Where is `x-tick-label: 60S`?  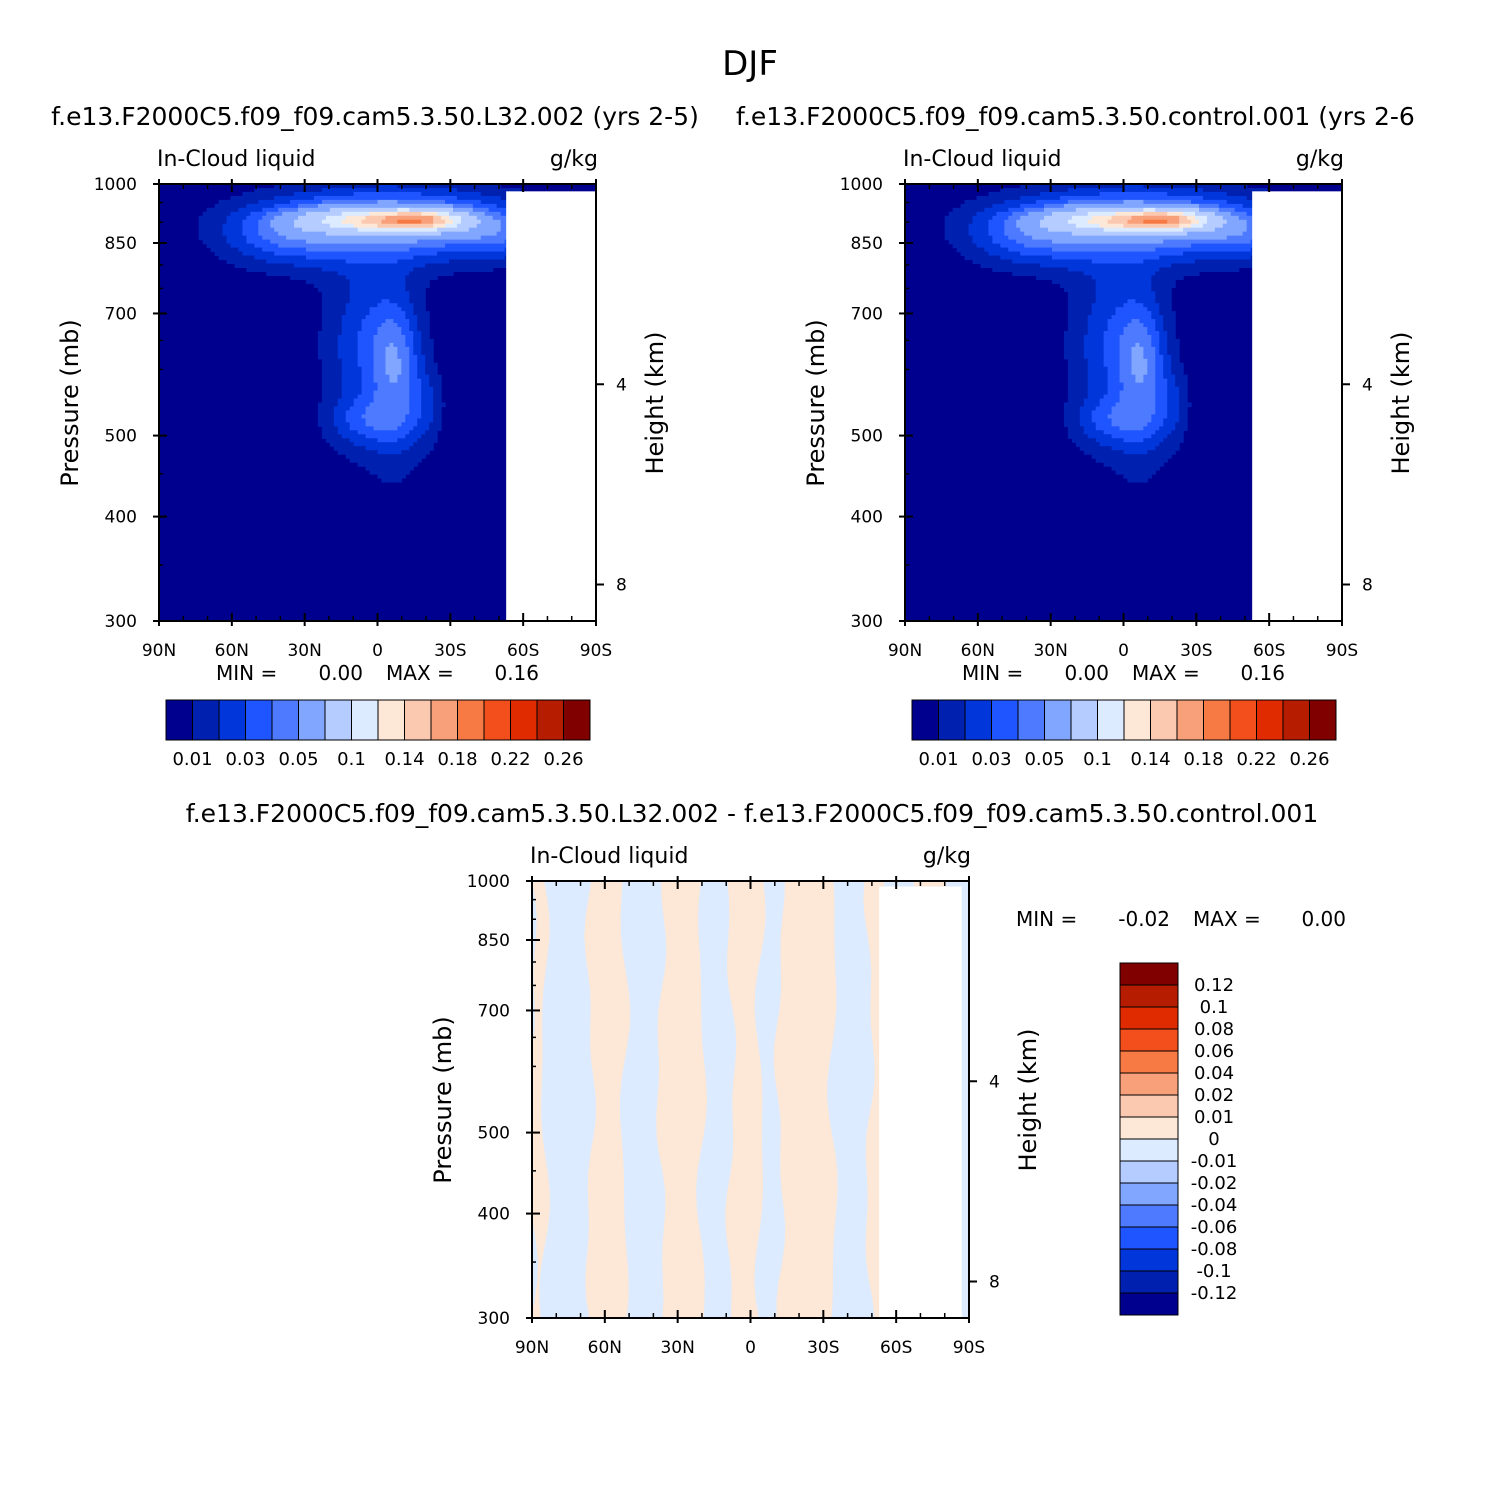
x-tick-label: 60S is located at coordinates (1269, 651).